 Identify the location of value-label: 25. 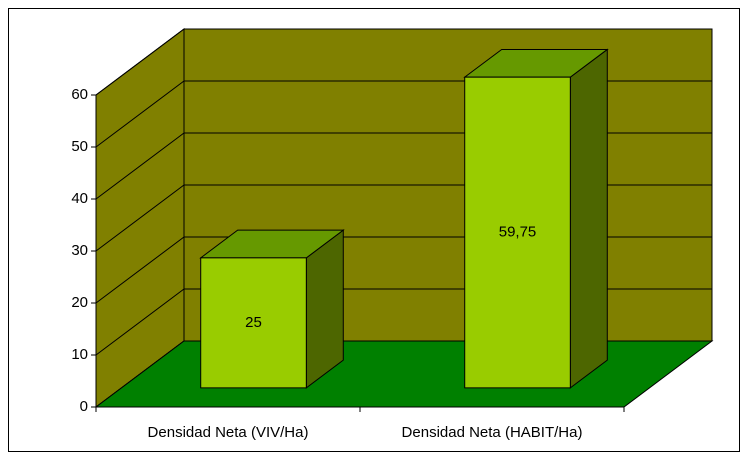
(253, 322).